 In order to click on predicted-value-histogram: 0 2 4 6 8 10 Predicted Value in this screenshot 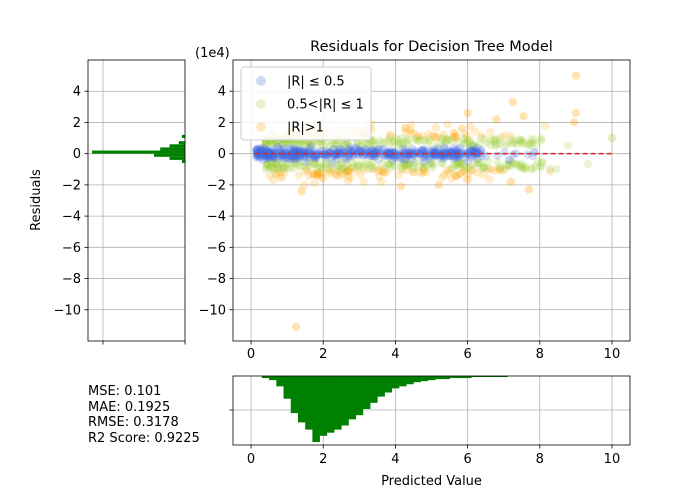, I will do `click(430, 432)`.